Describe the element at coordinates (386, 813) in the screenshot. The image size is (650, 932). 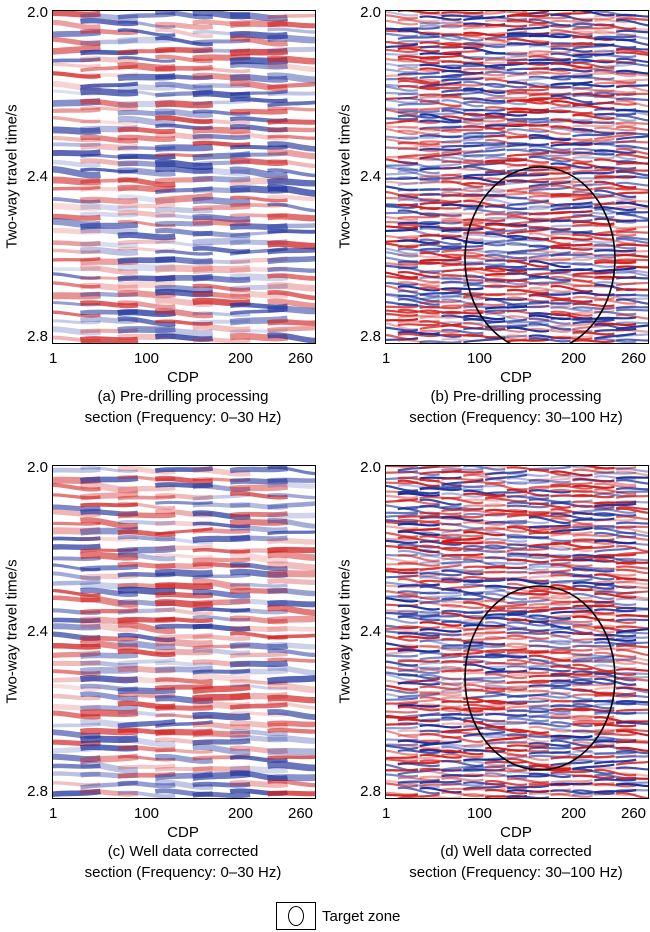
I see `x-tick-label: 1` at that location.